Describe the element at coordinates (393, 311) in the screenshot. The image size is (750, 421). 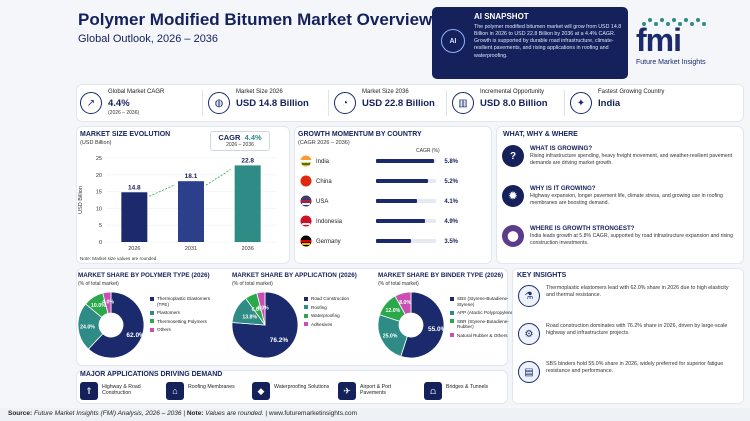
I see `pie-value-label: 12.0%` at that location.